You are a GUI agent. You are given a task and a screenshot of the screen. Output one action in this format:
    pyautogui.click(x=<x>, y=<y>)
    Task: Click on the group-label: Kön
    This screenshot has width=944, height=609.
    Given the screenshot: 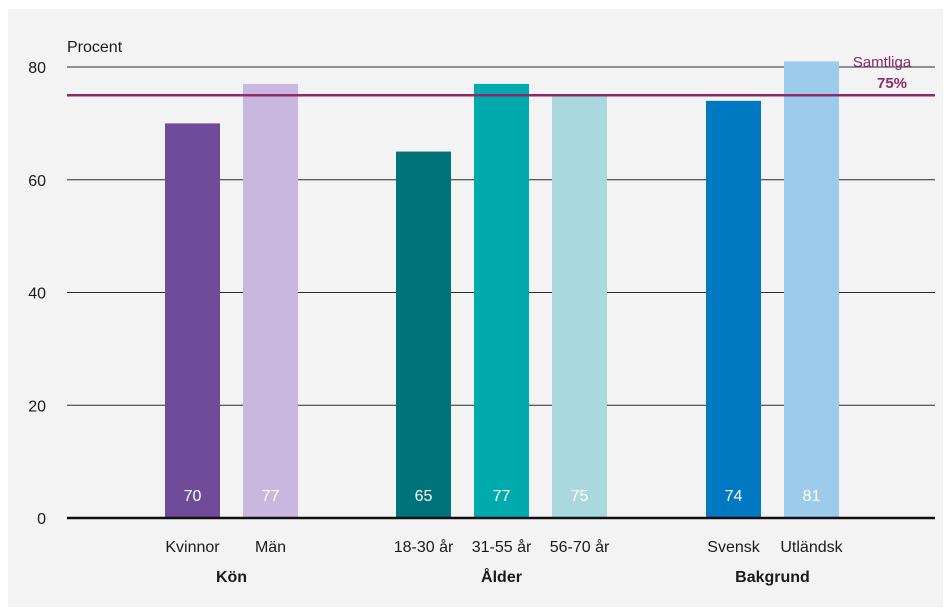 What is the action you would take?
    pyautogui.click(x=231, y=577)
    